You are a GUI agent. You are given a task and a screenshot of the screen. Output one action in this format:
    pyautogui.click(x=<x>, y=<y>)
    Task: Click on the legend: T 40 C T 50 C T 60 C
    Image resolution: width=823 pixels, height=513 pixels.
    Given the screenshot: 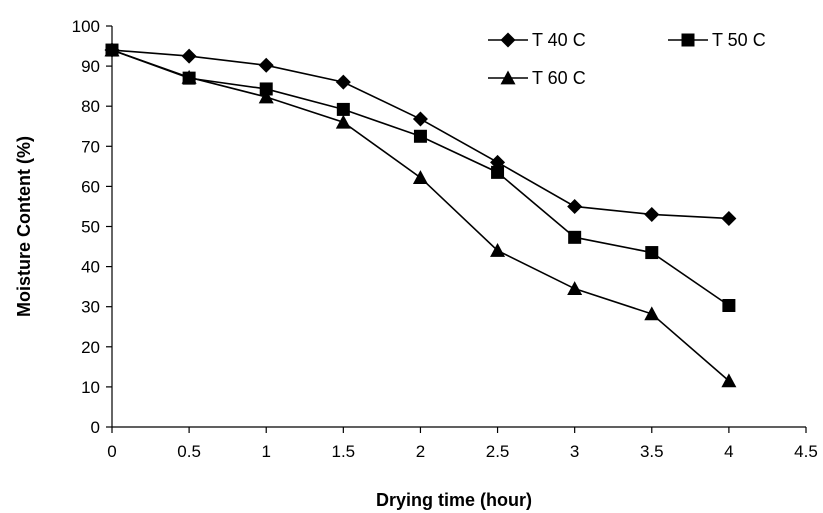 What is the action you would take?
    pyautogui.click(x=627, y=59)
    